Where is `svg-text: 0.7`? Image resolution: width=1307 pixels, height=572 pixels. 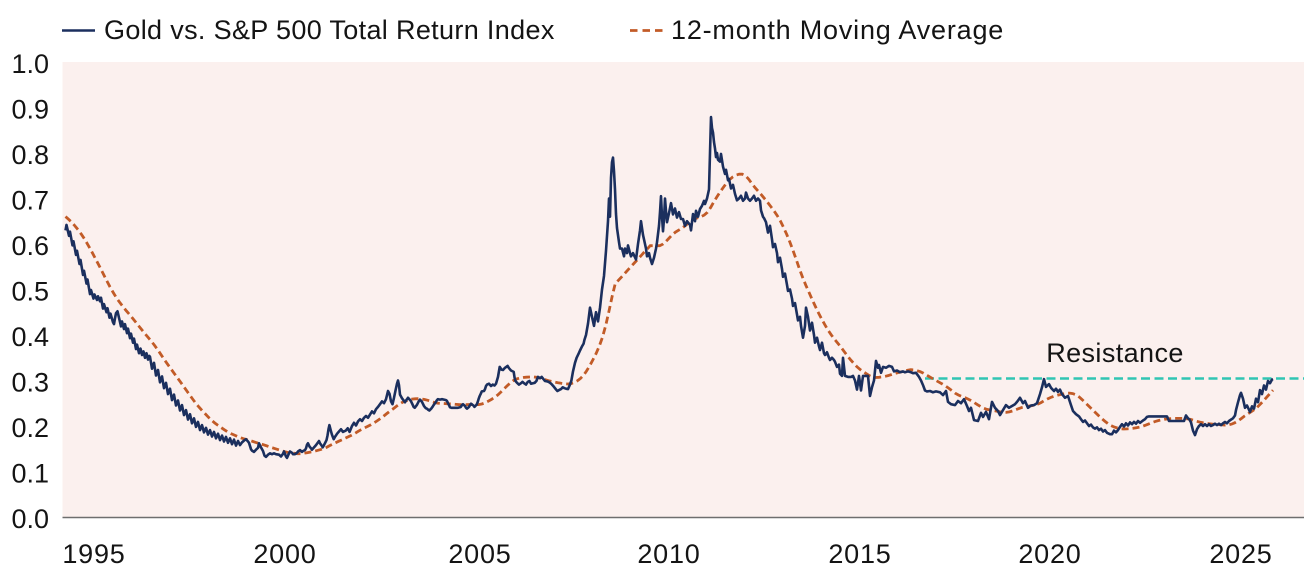
svg-text: 0.7 is located at coordinates (30, 201).